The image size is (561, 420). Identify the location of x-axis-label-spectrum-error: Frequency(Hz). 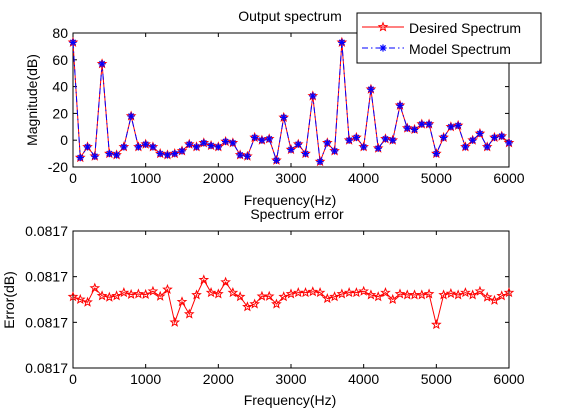
(290, 400).